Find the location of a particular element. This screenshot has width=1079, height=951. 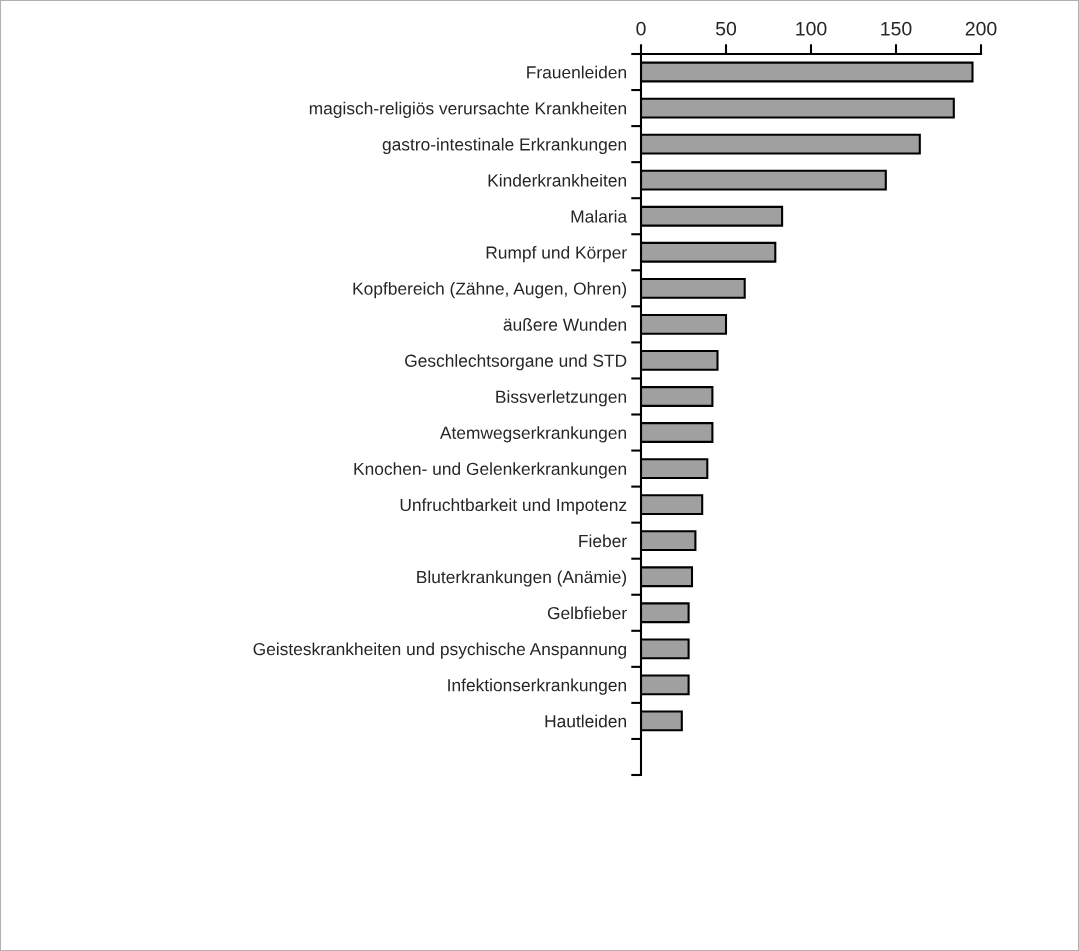

x-tick-label: 150 is located at coordinates (896, 28).